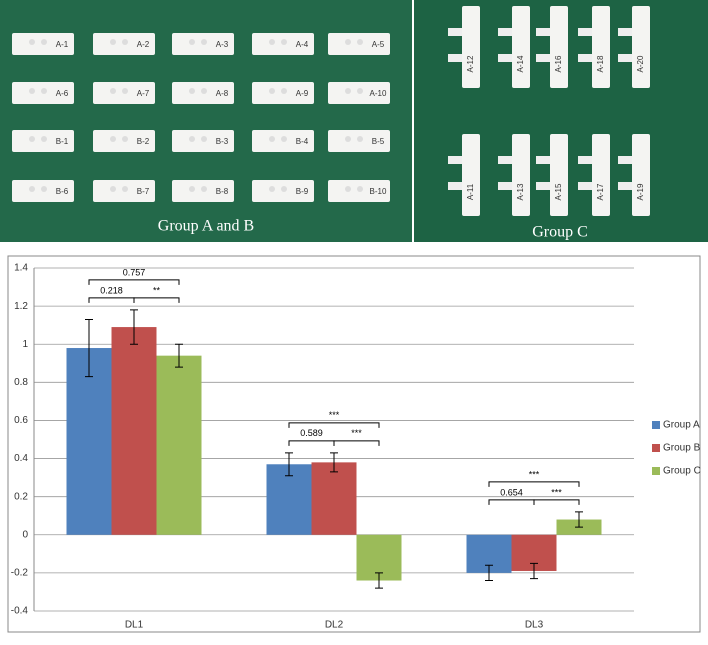  I want to click on specimen-label: B-10, so click(378, 191).